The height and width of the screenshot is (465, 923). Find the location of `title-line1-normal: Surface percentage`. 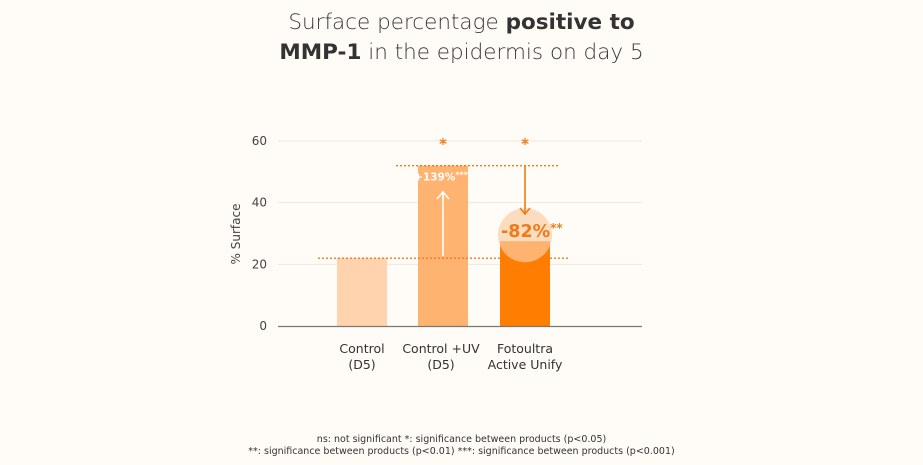

title-line1-normal: Surface percentage is located at coordinates (397, 22).